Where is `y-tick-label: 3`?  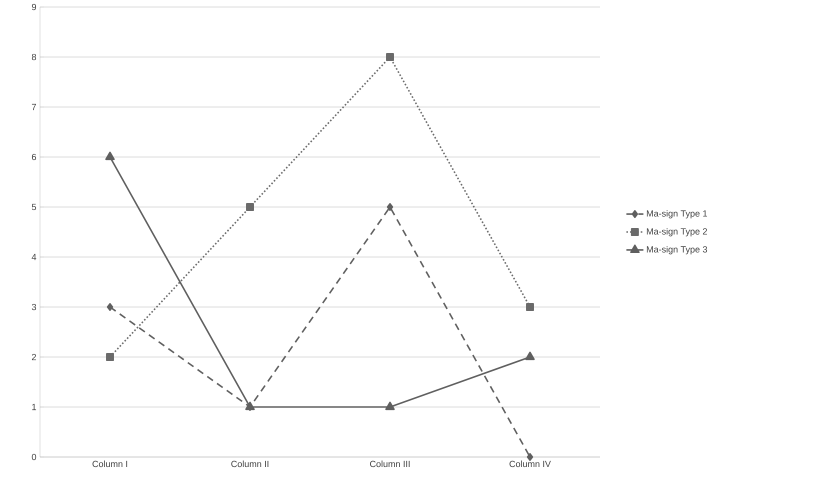 y-tick-label: 3 is located at coordinates (34, 307).